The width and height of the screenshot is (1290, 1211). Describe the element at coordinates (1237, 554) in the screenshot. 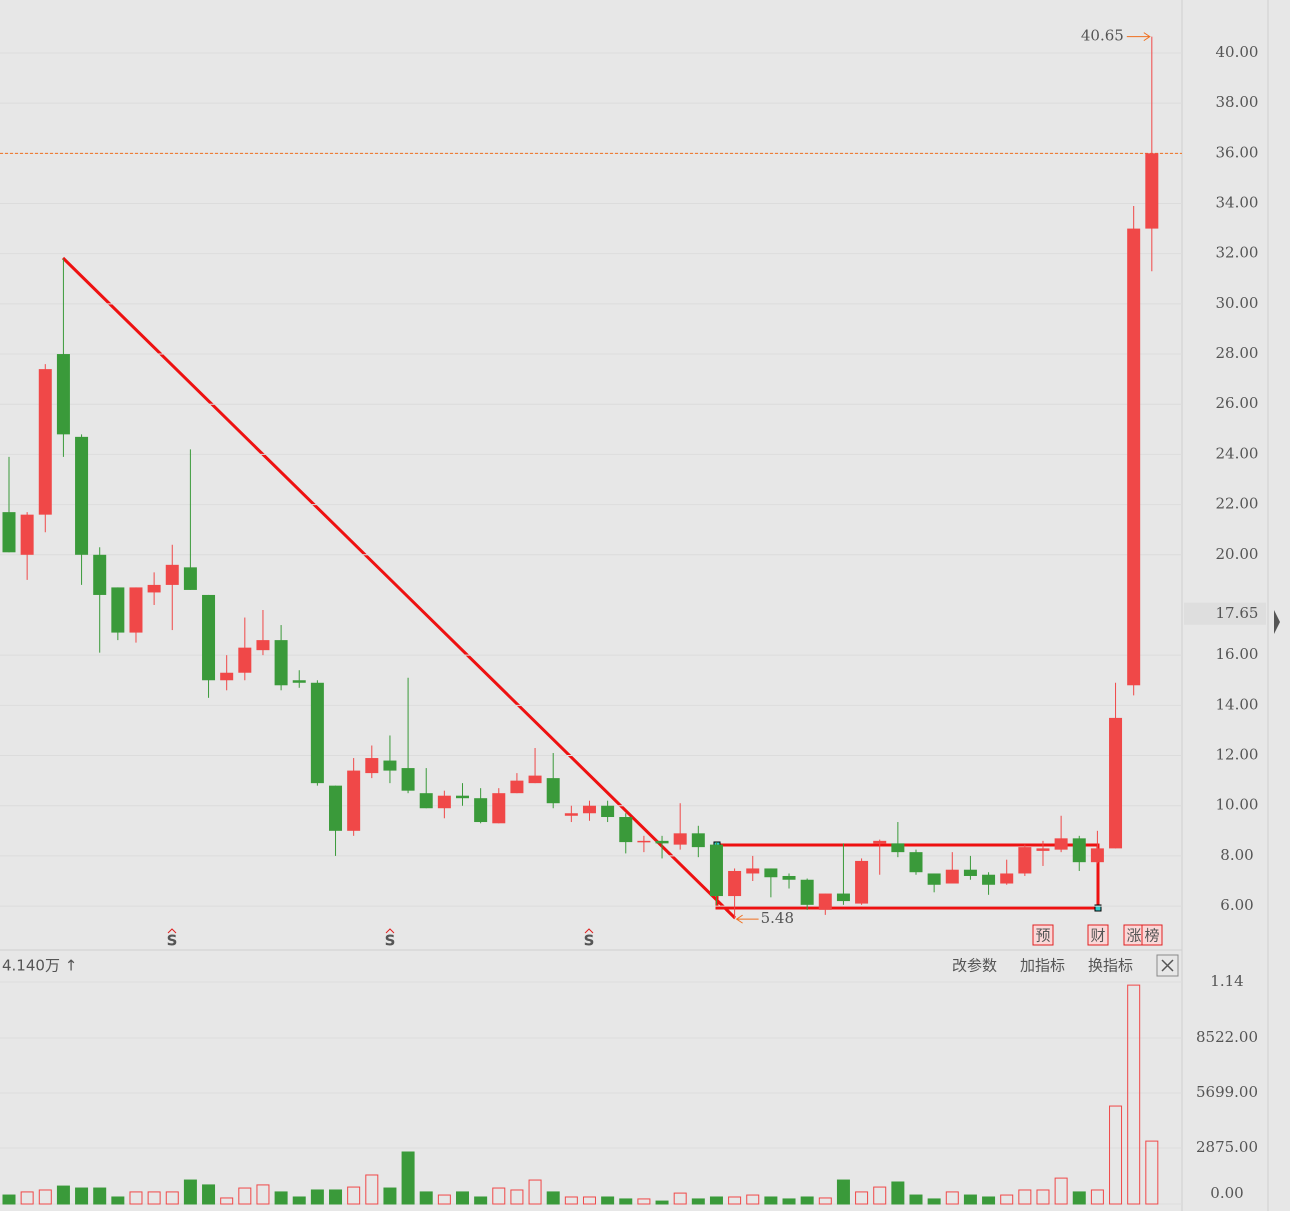

I see `y-tick-label: 20.00` at that location.